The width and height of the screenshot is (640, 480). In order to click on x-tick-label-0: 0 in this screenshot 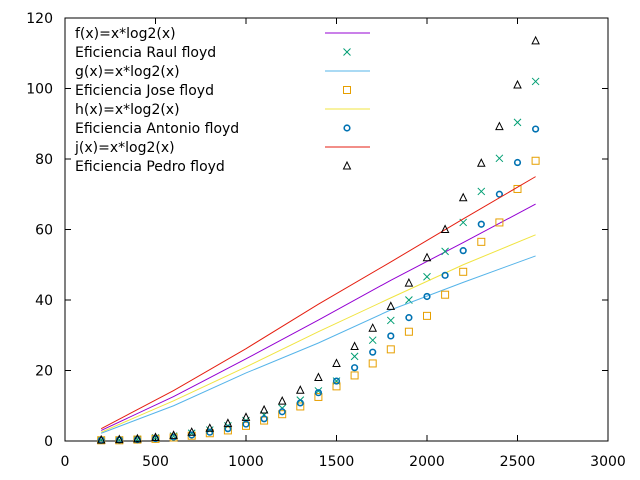, I will do `click(65, 462)`.